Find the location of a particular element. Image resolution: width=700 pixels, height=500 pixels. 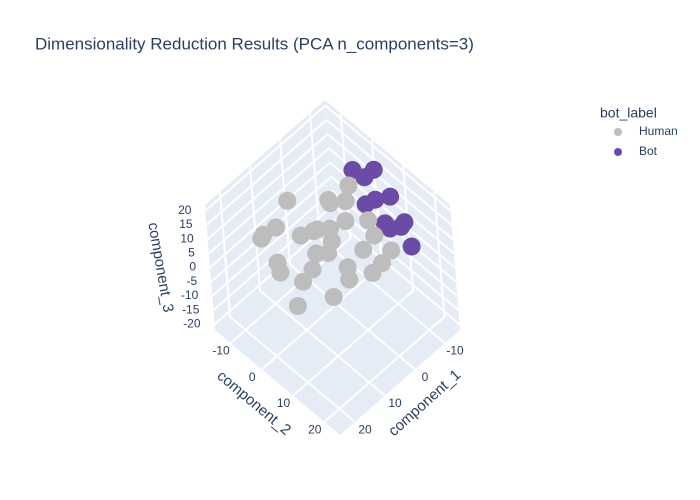

x-tick-label: 0 is located at coordinates (425, 377).